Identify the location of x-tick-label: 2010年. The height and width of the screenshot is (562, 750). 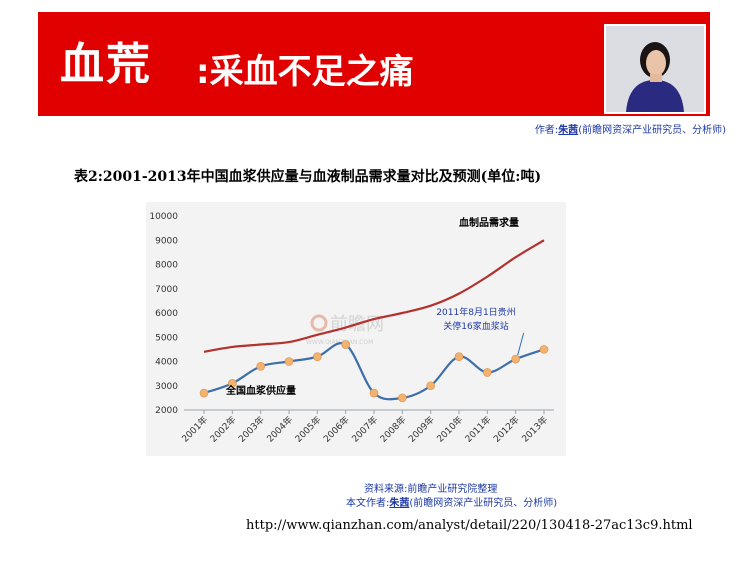
(449, 429).